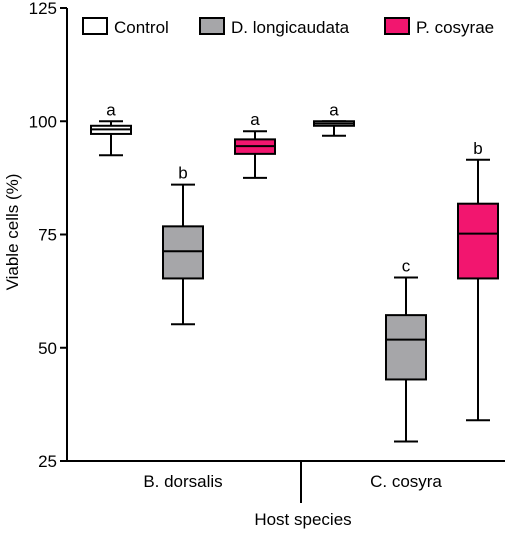  I want to click on box-control-c-cosyra: a, so click(334, 118).